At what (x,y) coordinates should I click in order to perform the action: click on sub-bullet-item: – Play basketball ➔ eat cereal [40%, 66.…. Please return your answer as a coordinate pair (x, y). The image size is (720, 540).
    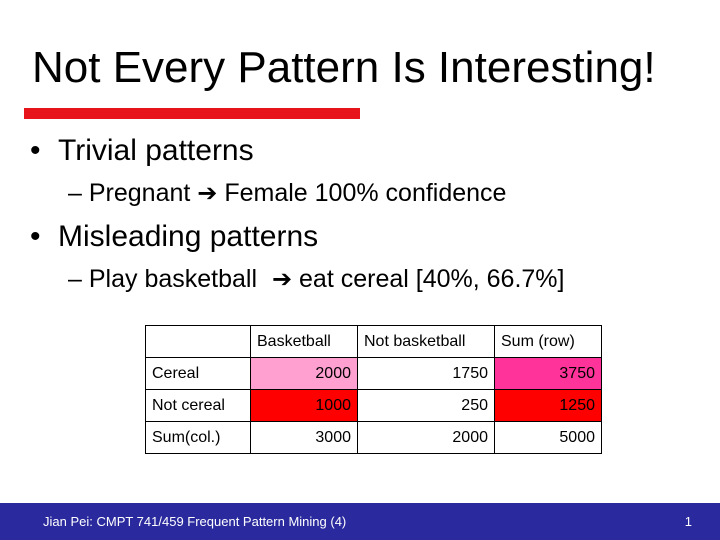
    Looking at the image, I should click on (316, 279).